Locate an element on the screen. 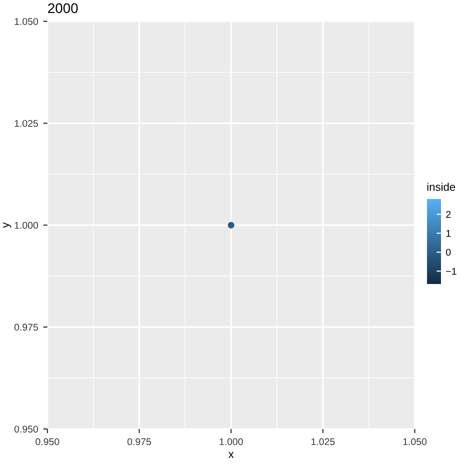 The image size is (474, 474). y-tick-label: 1.000 is located at coordinates (26, 225).